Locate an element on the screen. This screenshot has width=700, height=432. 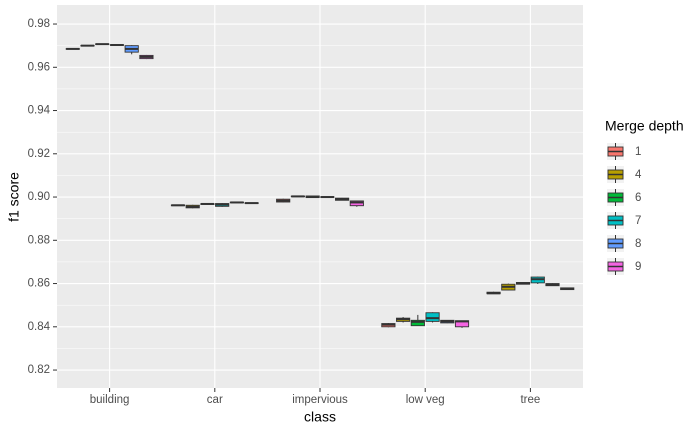
y-tick-label: 0.98 is located at coordinates (39, 24).